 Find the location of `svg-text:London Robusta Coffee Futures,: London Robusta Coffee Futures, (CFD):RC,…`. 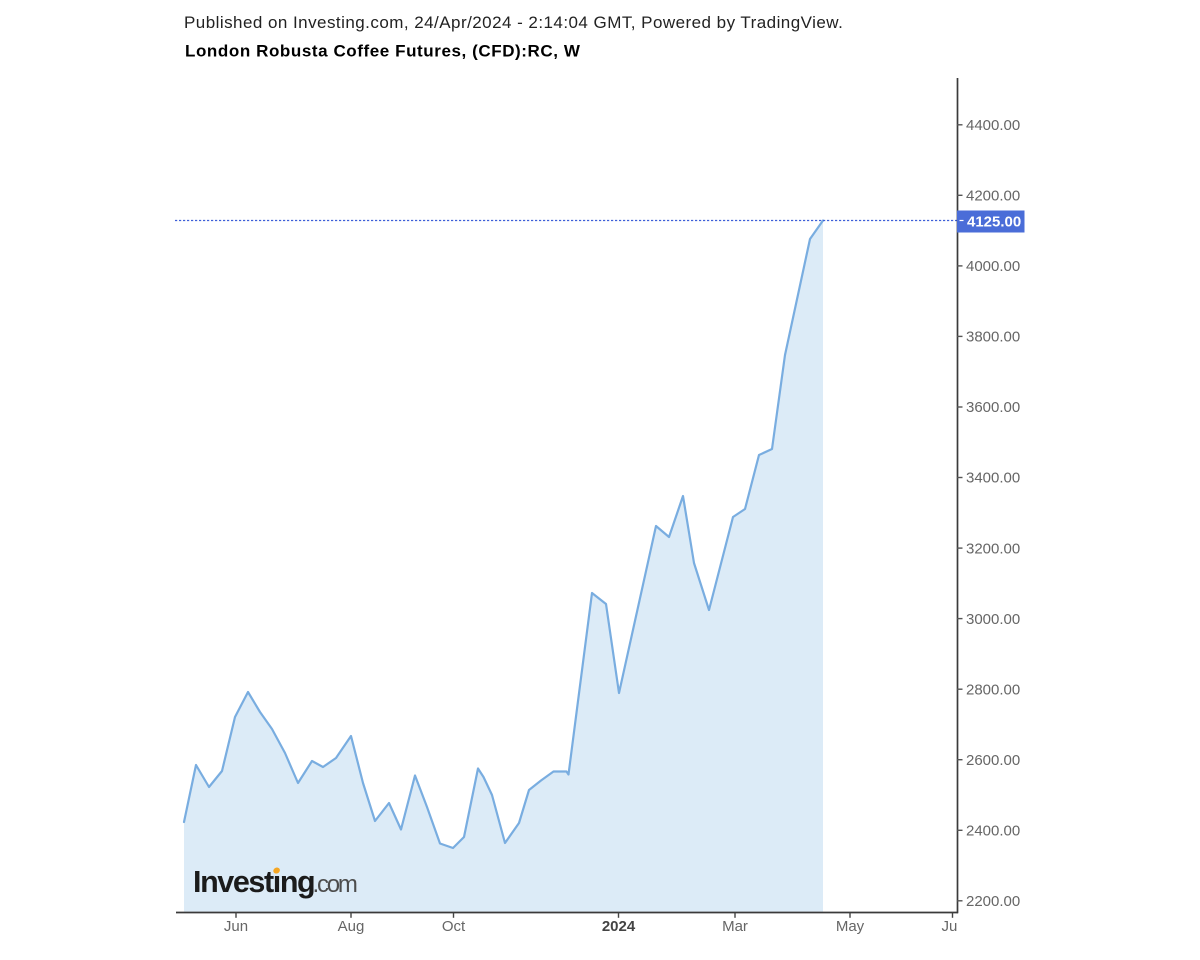

svg-text:London Robusta Coffee Futures,: London Robusta Coffee Futures, (CFD):RC,… is located at coordinates (383, 50).